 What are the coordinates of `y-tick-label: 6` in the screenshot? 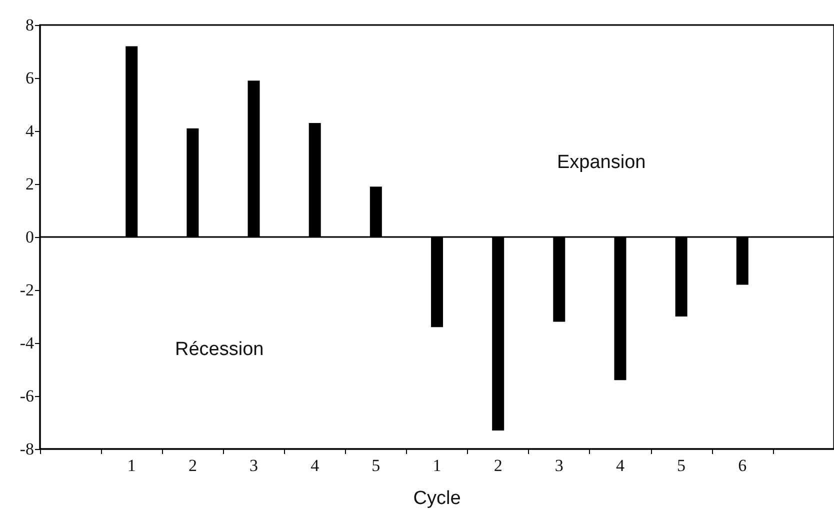 It's located at (30, 78).